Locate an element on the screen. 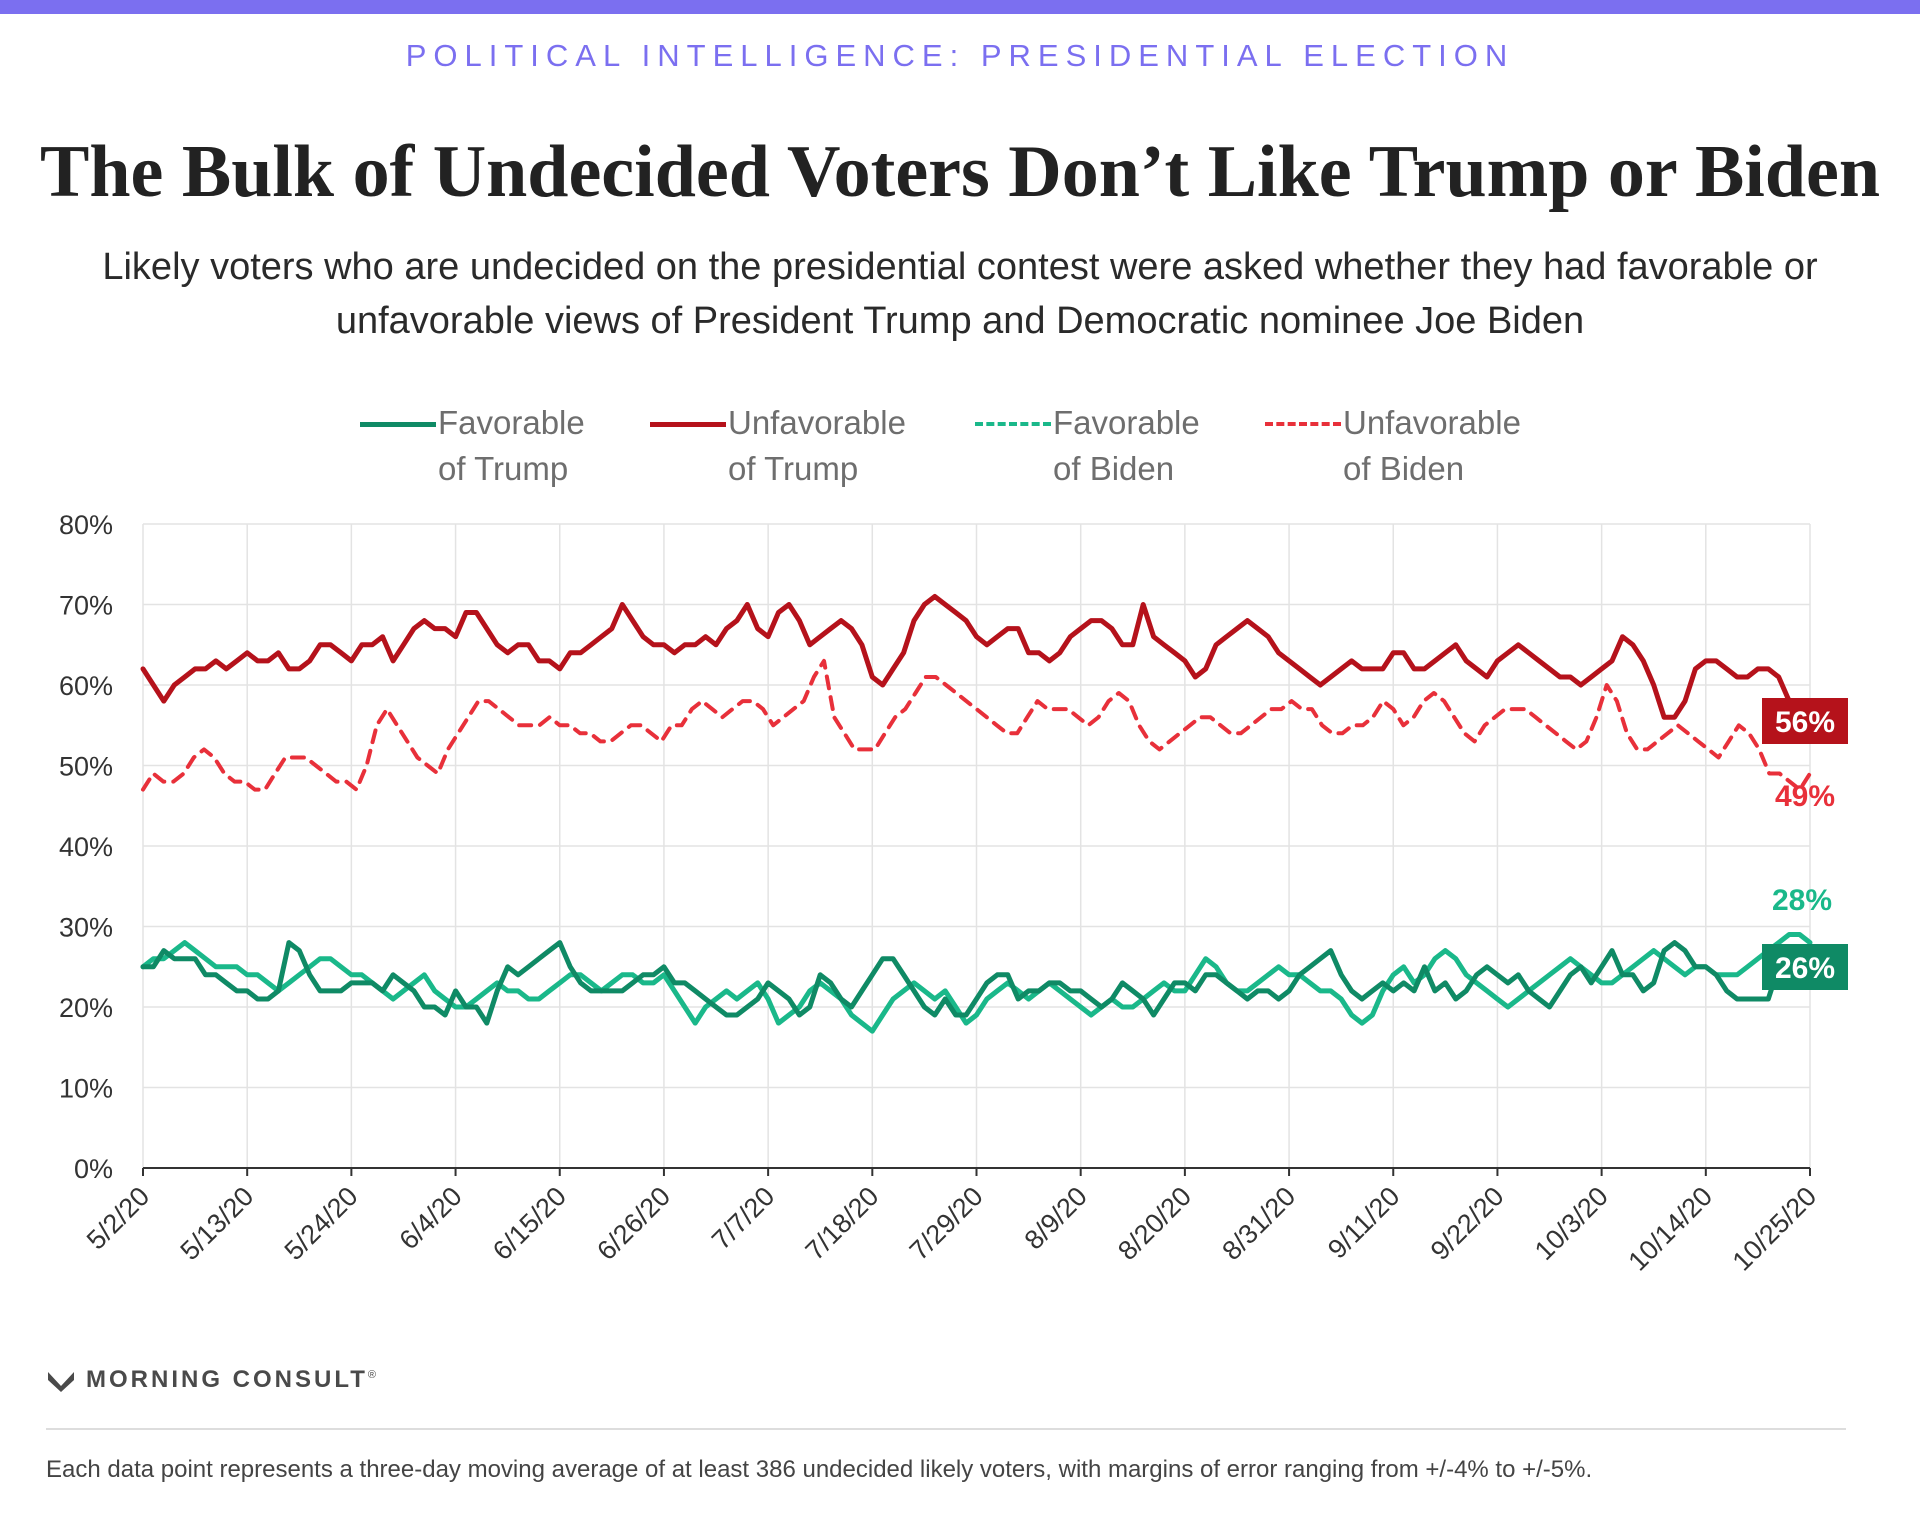 The image size is (1920, 1536). y-tick-label: 0% is located at coordinates (93, 1169).